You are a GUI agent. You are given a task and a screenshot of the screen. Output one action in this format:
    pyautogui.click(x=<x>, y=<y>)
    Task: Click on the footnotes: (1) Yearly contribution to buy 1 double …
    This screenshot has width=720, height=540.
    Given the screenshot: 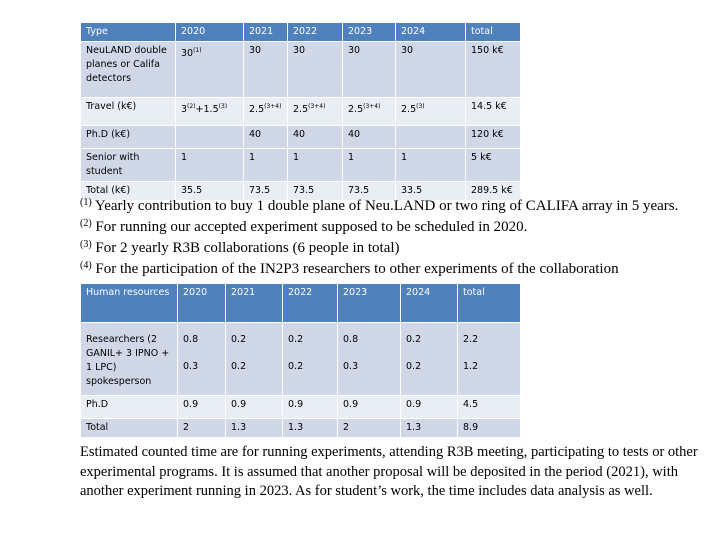 What is the action you would take?
    pyautogui.click(x=395, y=236)
    